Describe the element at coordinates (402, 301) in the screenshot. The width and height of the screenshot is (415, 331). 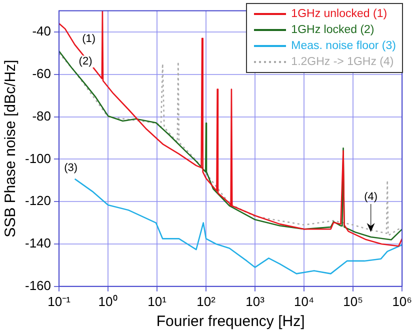
I see `x-tick-label: 10⁶` at that location.